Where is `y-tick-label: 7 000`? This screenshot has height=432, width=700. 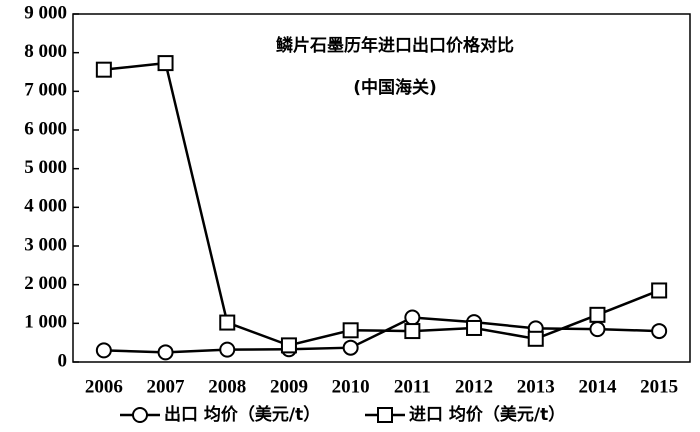
y-tick-label: 7 000 is located at coordinates (45, 90).